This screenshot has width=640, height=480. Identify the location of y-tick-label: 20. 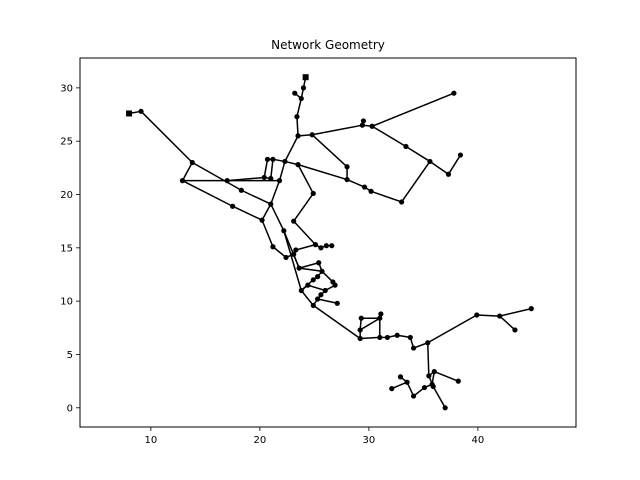
(66, 195).